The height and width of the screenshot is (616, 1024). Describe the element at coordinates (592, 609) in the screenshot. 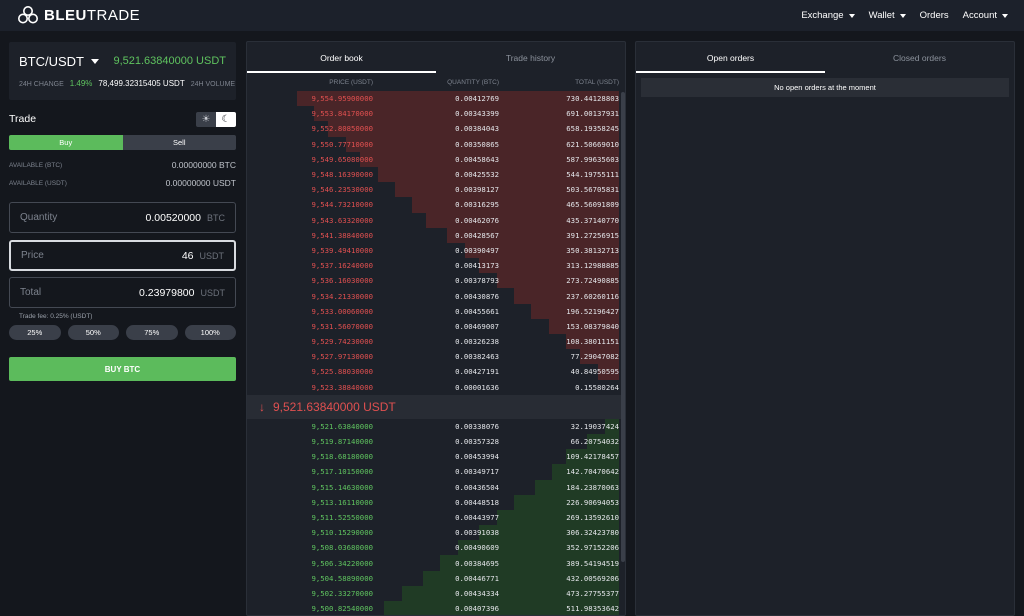

I see `total-cell: 511.98353642` at that location.